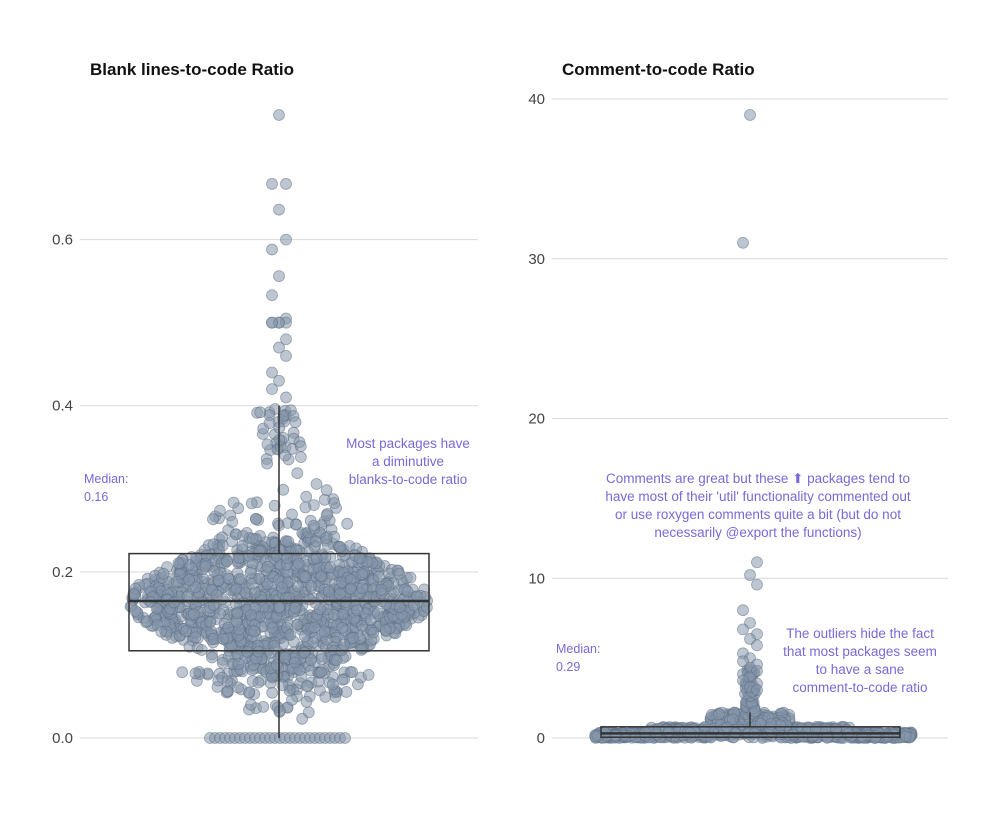 The height and width of the screenshot is (825, 1000). I want to click on panel-title: Comment-to-code Ratio, so click(658, 69).